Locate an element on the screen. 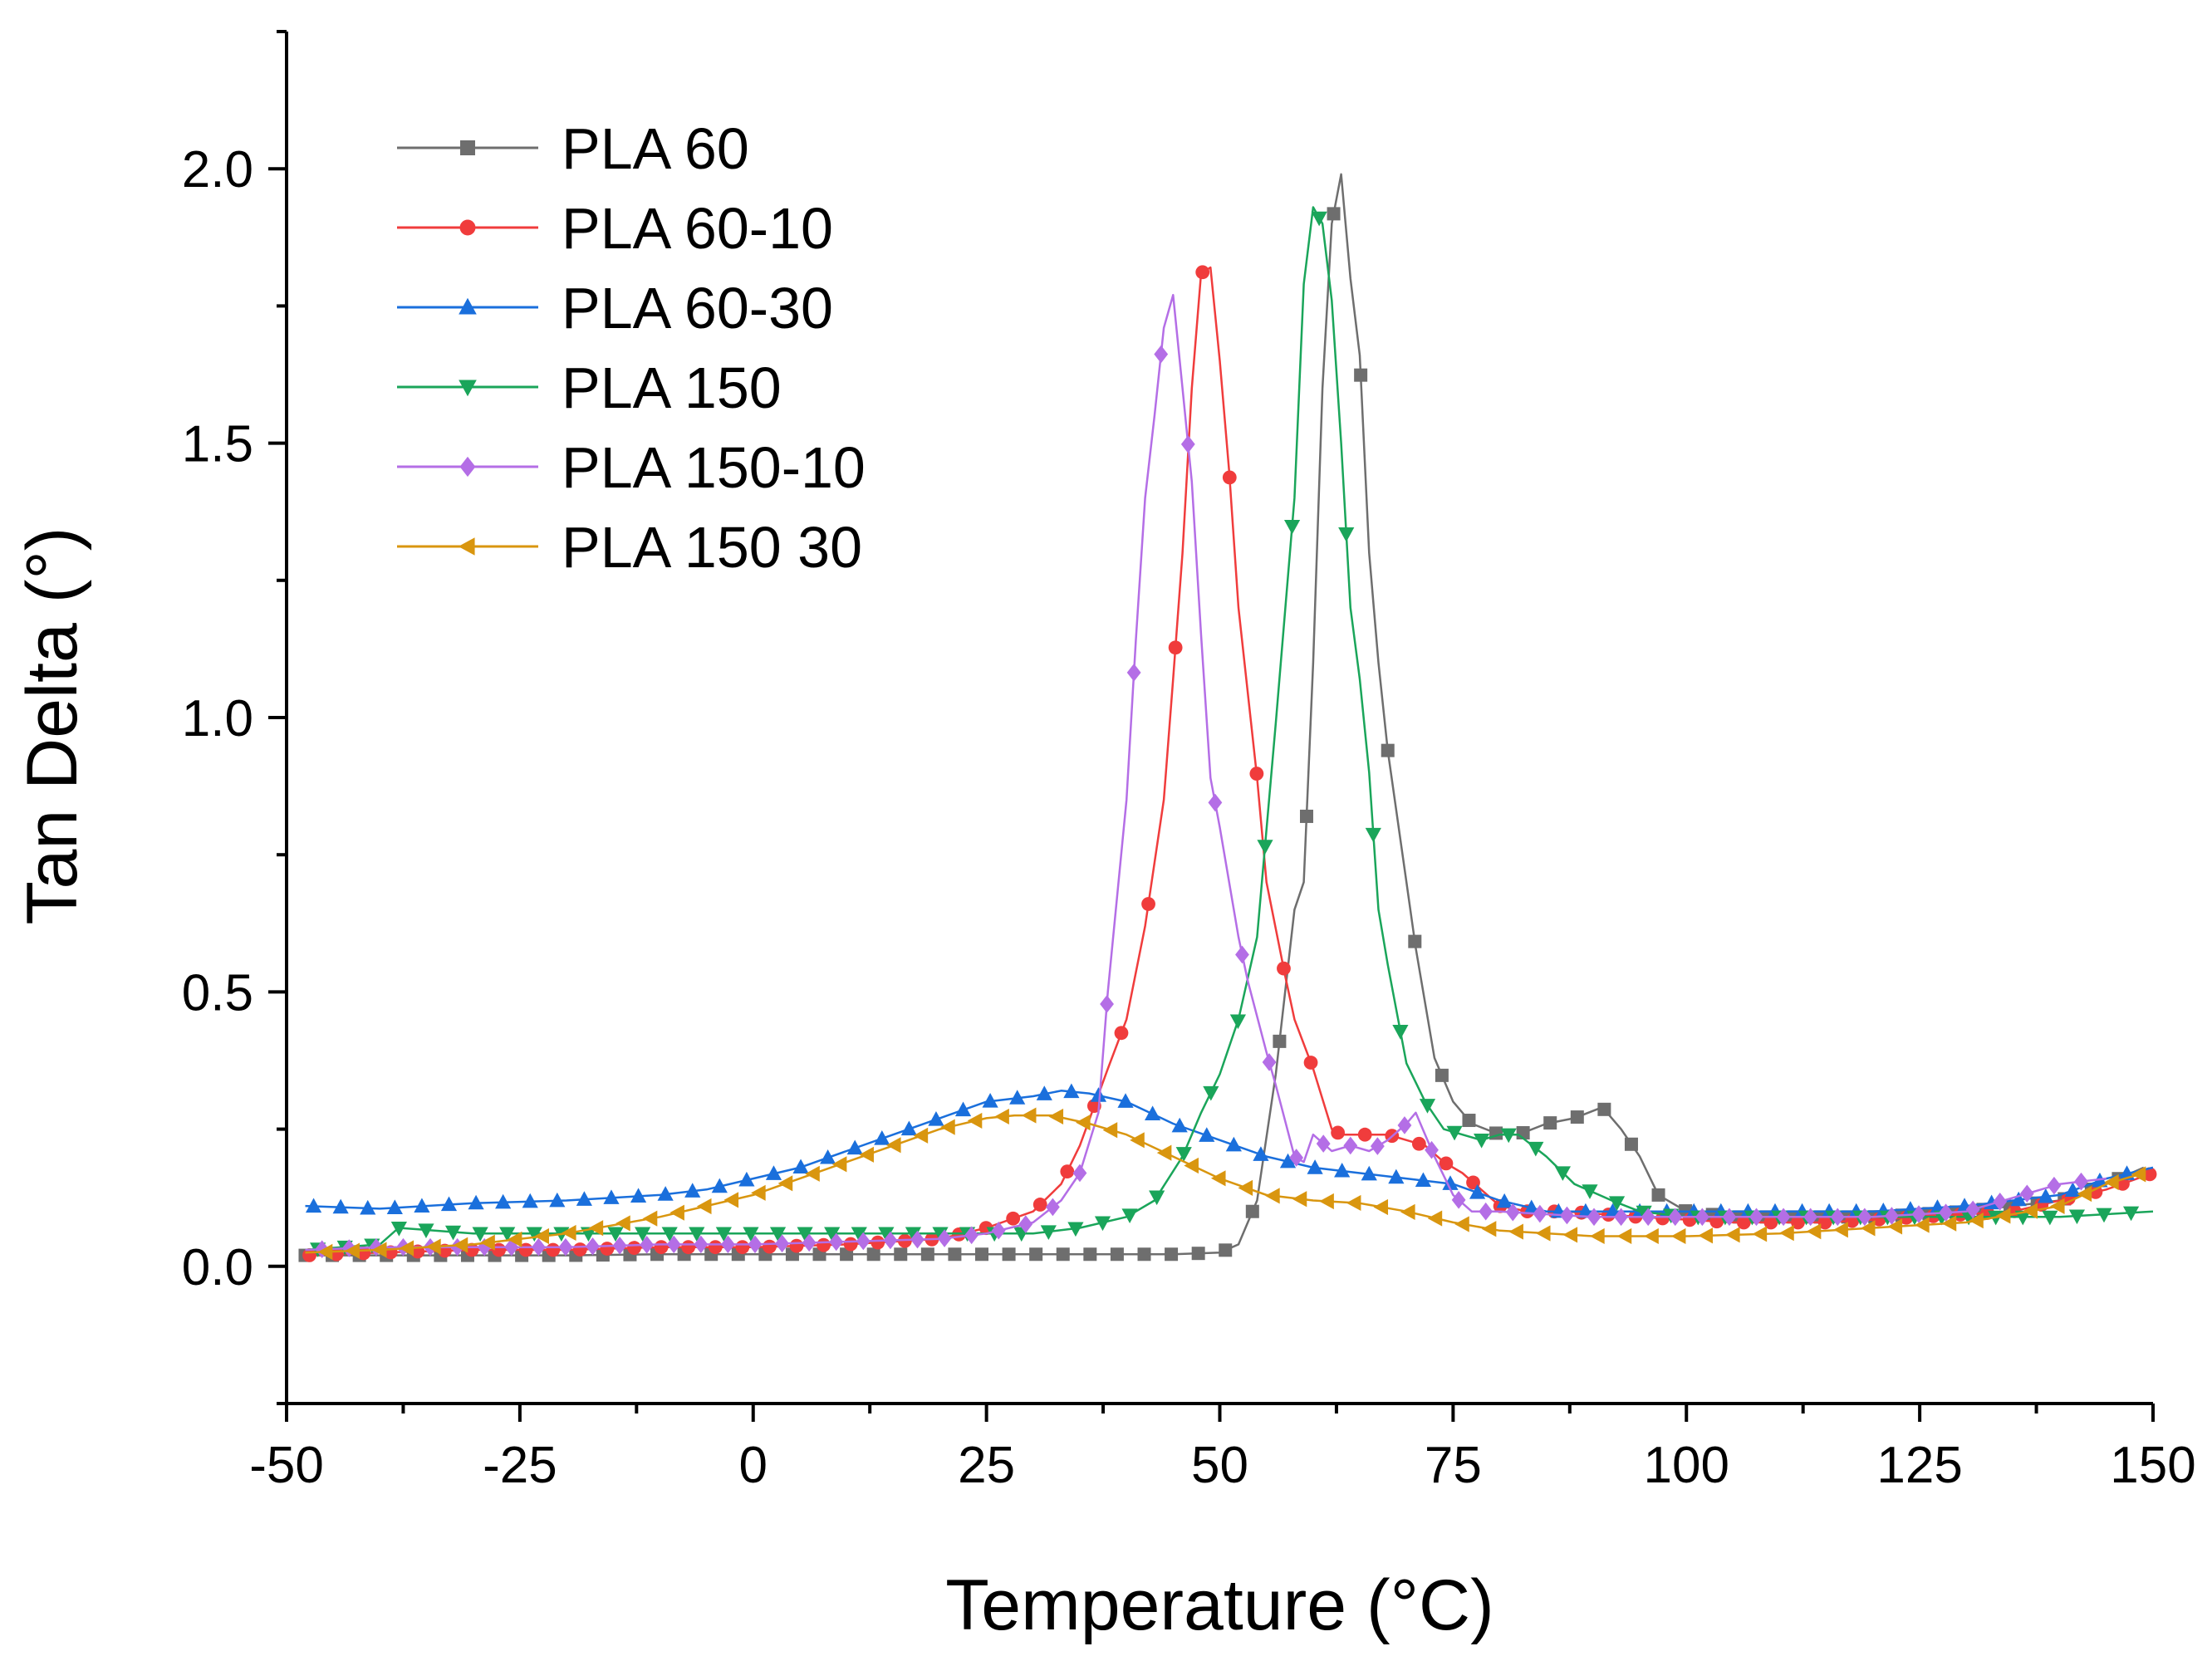  legend-label: PLA 150 30 is located at coordinates (712, 547).